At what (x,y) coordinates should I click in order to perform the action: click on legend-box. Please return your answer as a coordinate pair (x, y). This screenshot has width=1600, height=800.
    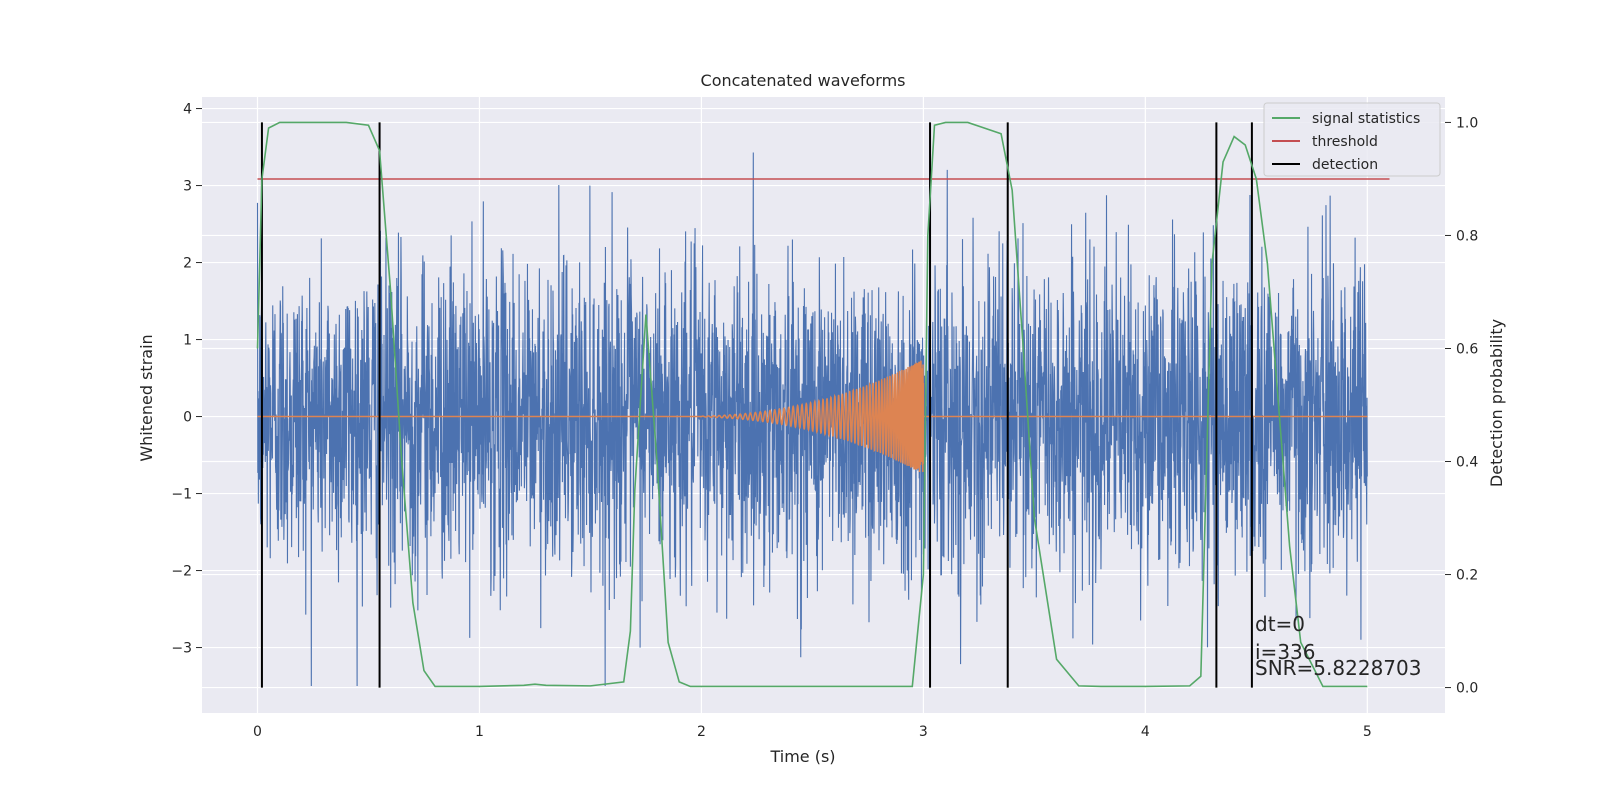
    Looking at the image, I should click on (1352, 139).